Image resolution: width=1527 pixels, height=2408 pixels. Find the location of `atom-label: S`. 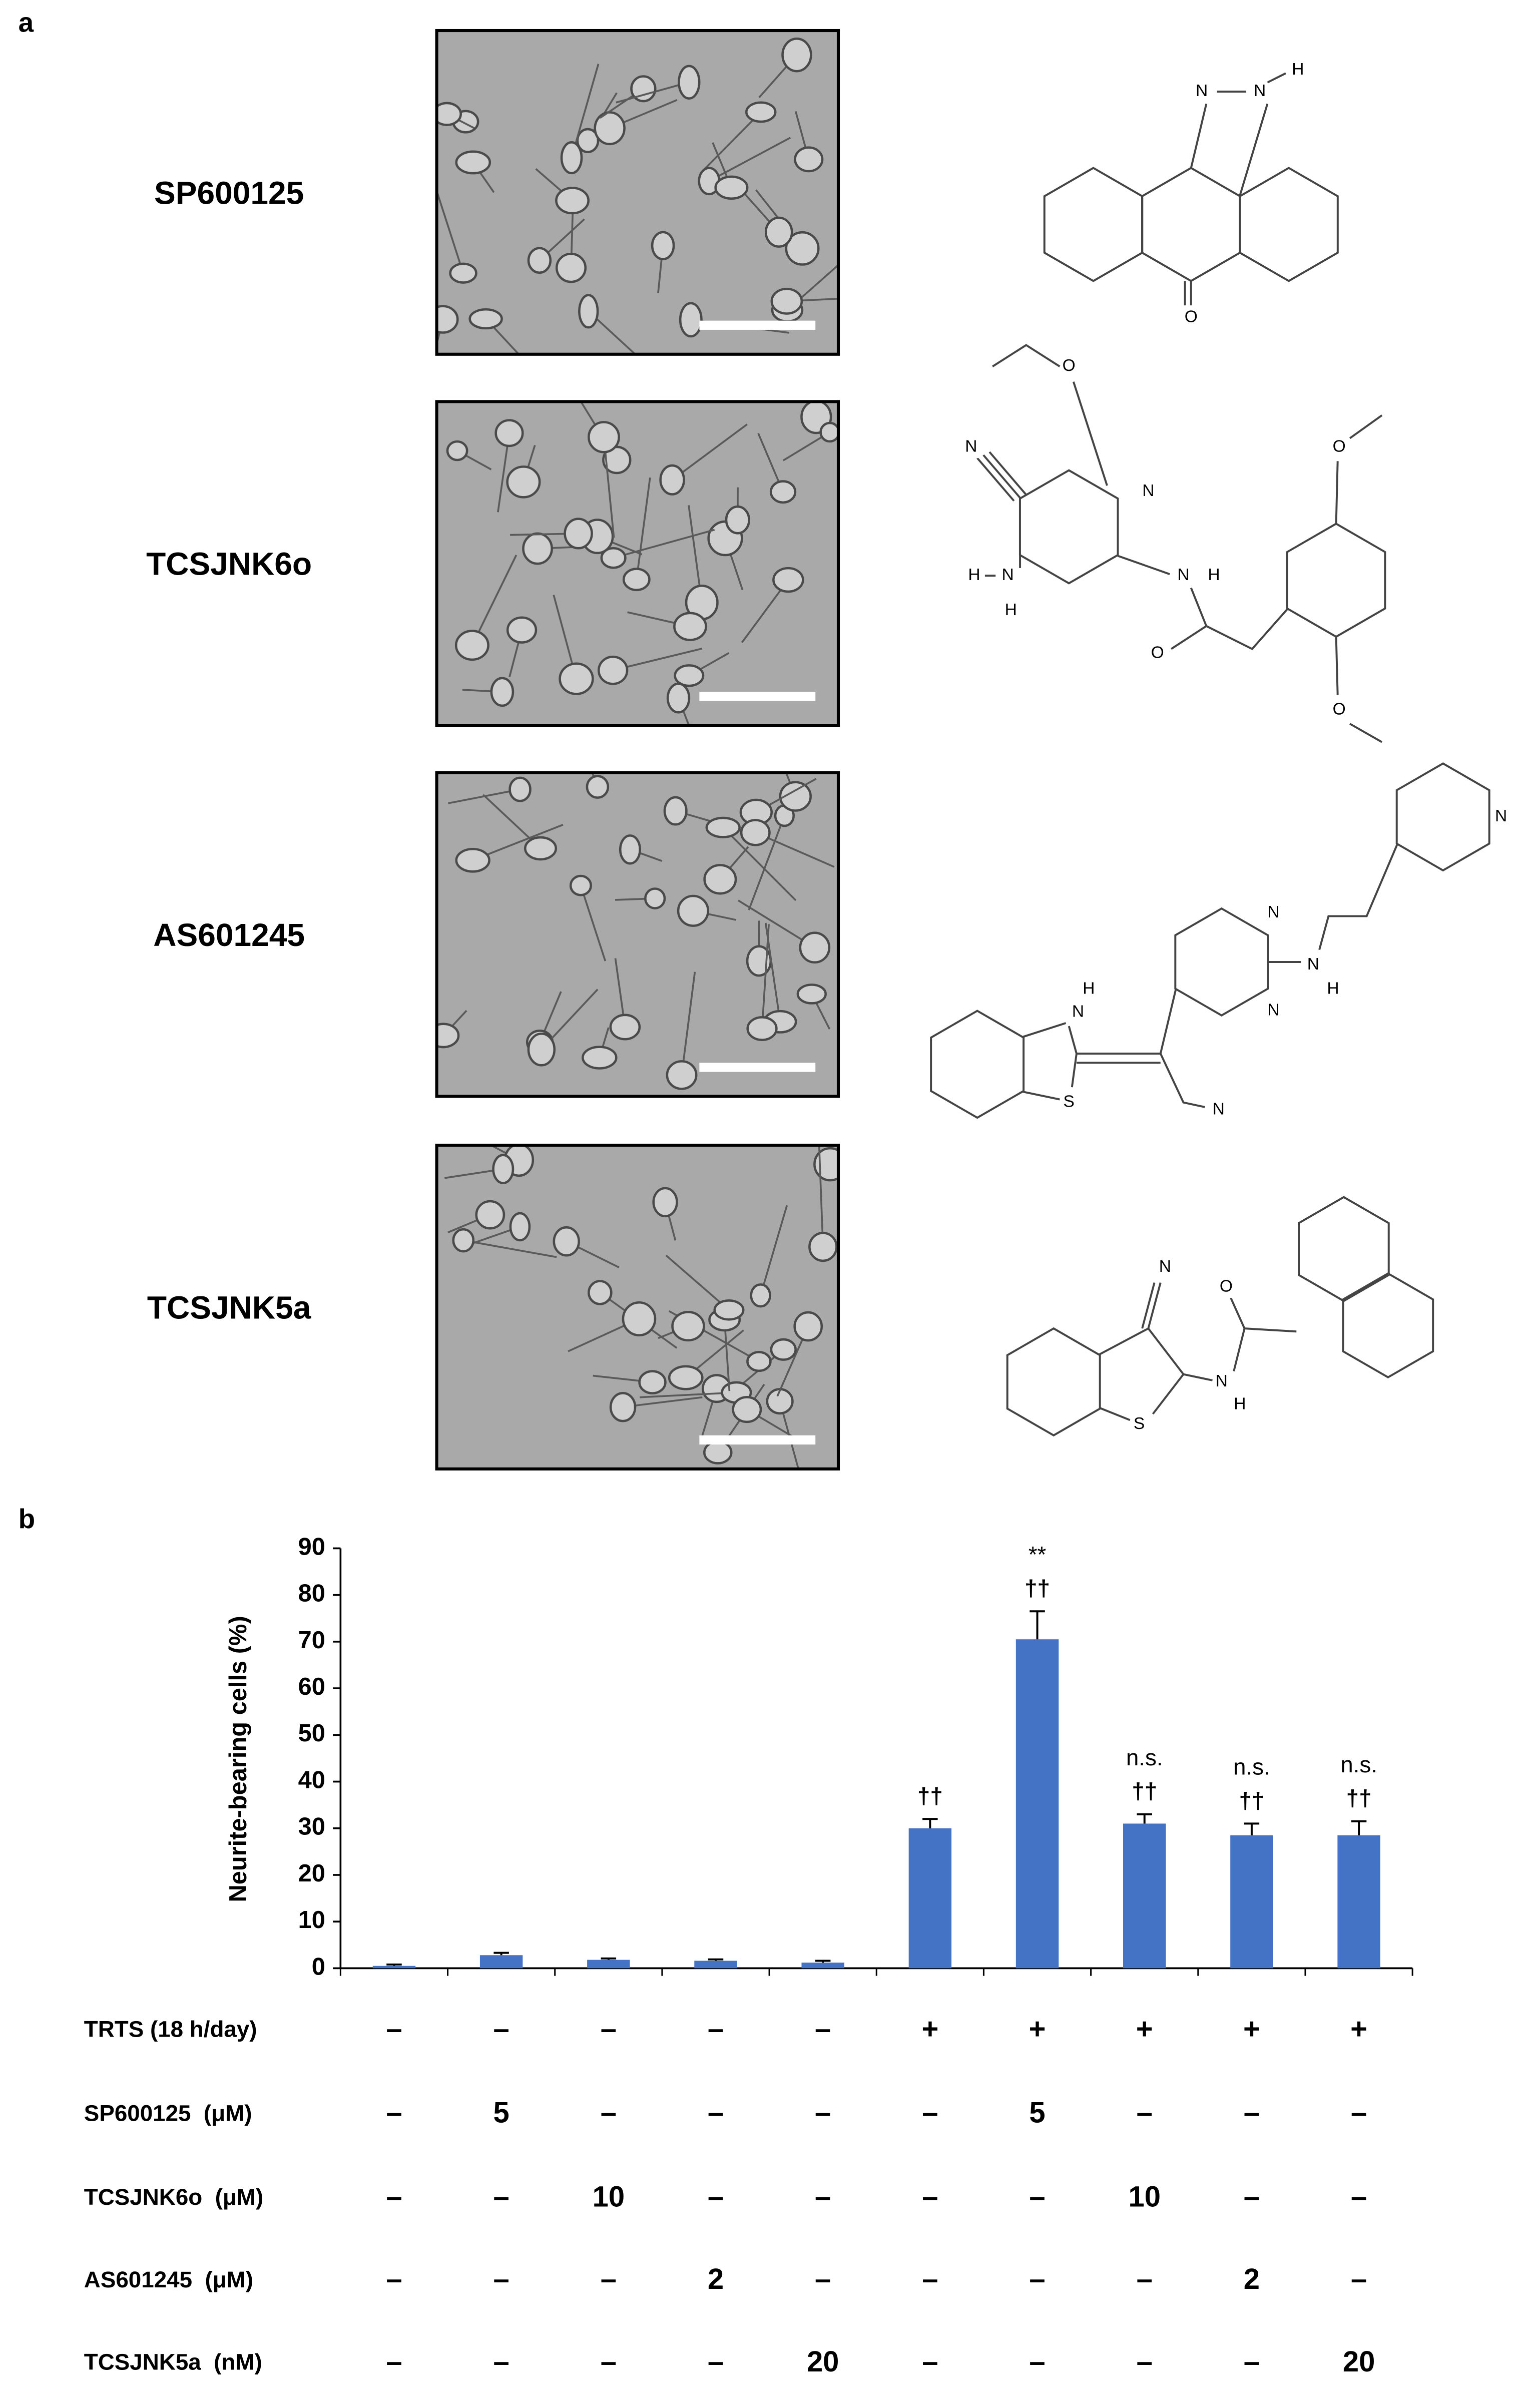

atom-label: S is located at coordinates (1069, 1101).